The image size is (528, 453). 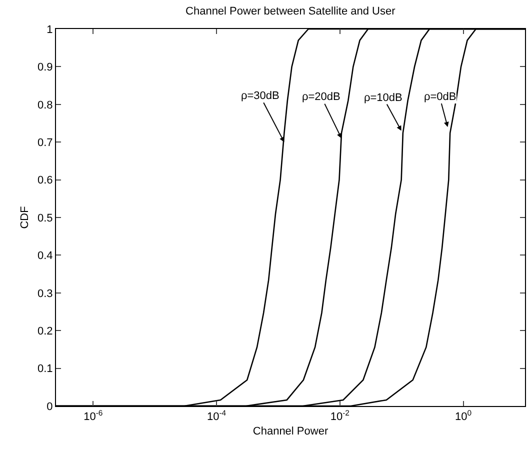 I want to click on y-tick-label: 0.5, so click(x=45, y=218).